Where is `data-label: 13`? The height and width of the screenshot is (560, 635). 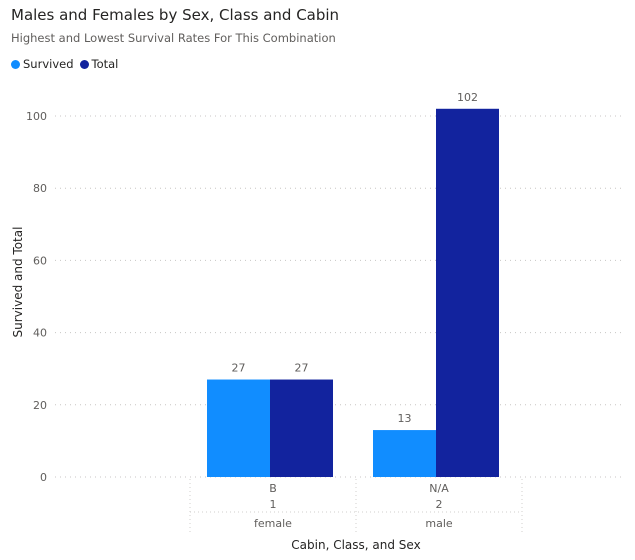
data-label: 13 is located at coordinates (405, 418).